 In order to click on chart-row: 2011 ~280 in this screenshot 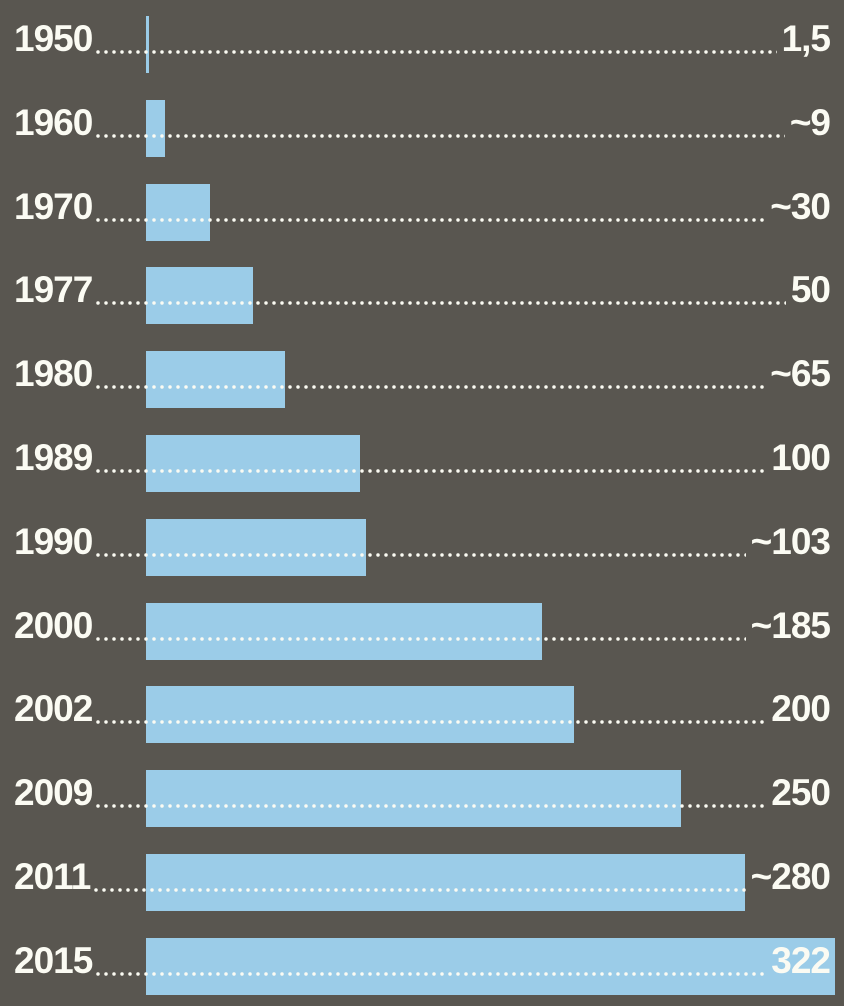, I will do `click(422, 880)`.